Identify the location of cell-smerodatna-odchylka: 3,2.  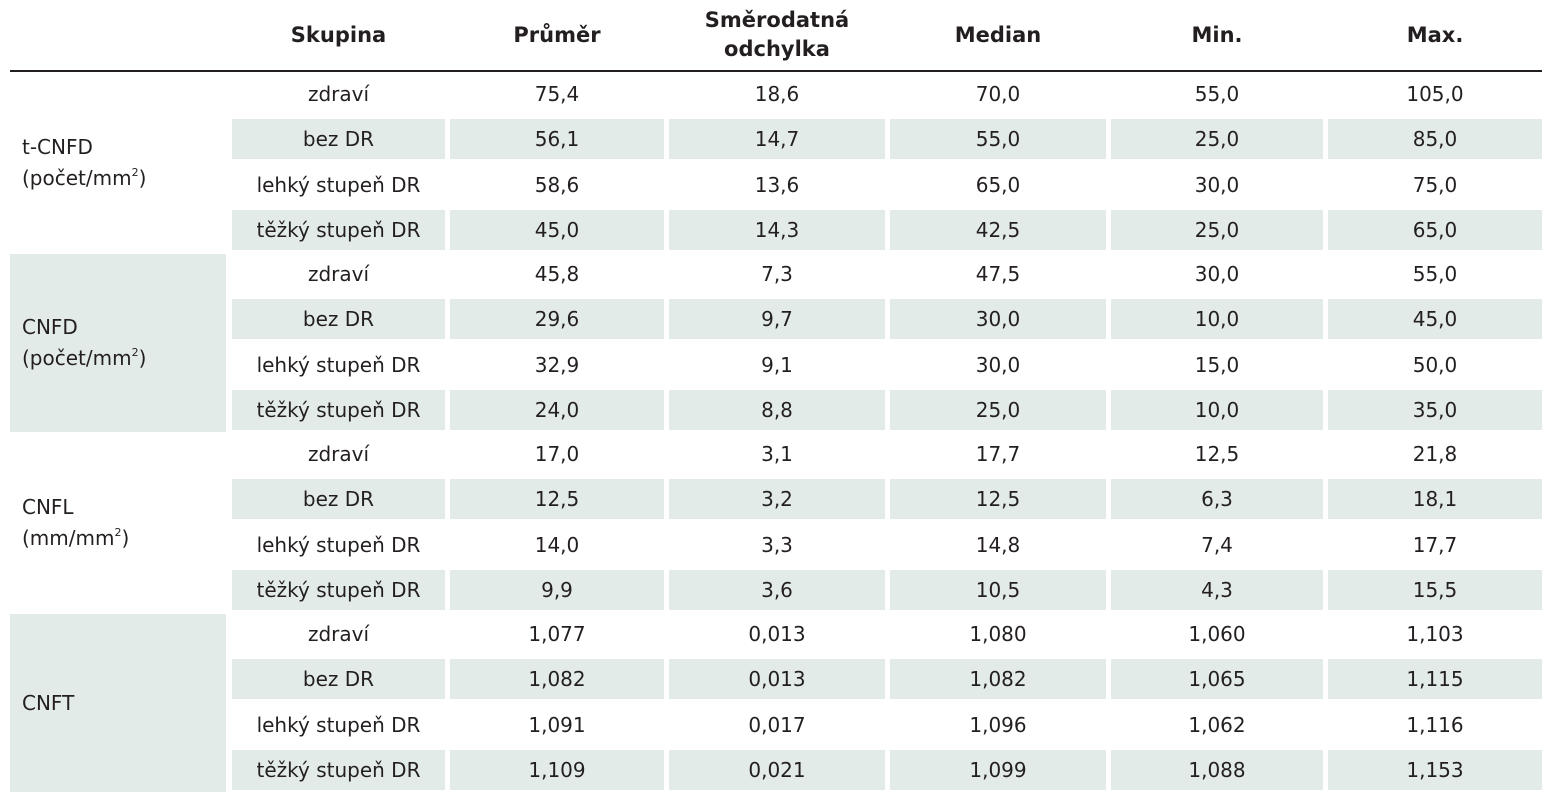
(777, 499).